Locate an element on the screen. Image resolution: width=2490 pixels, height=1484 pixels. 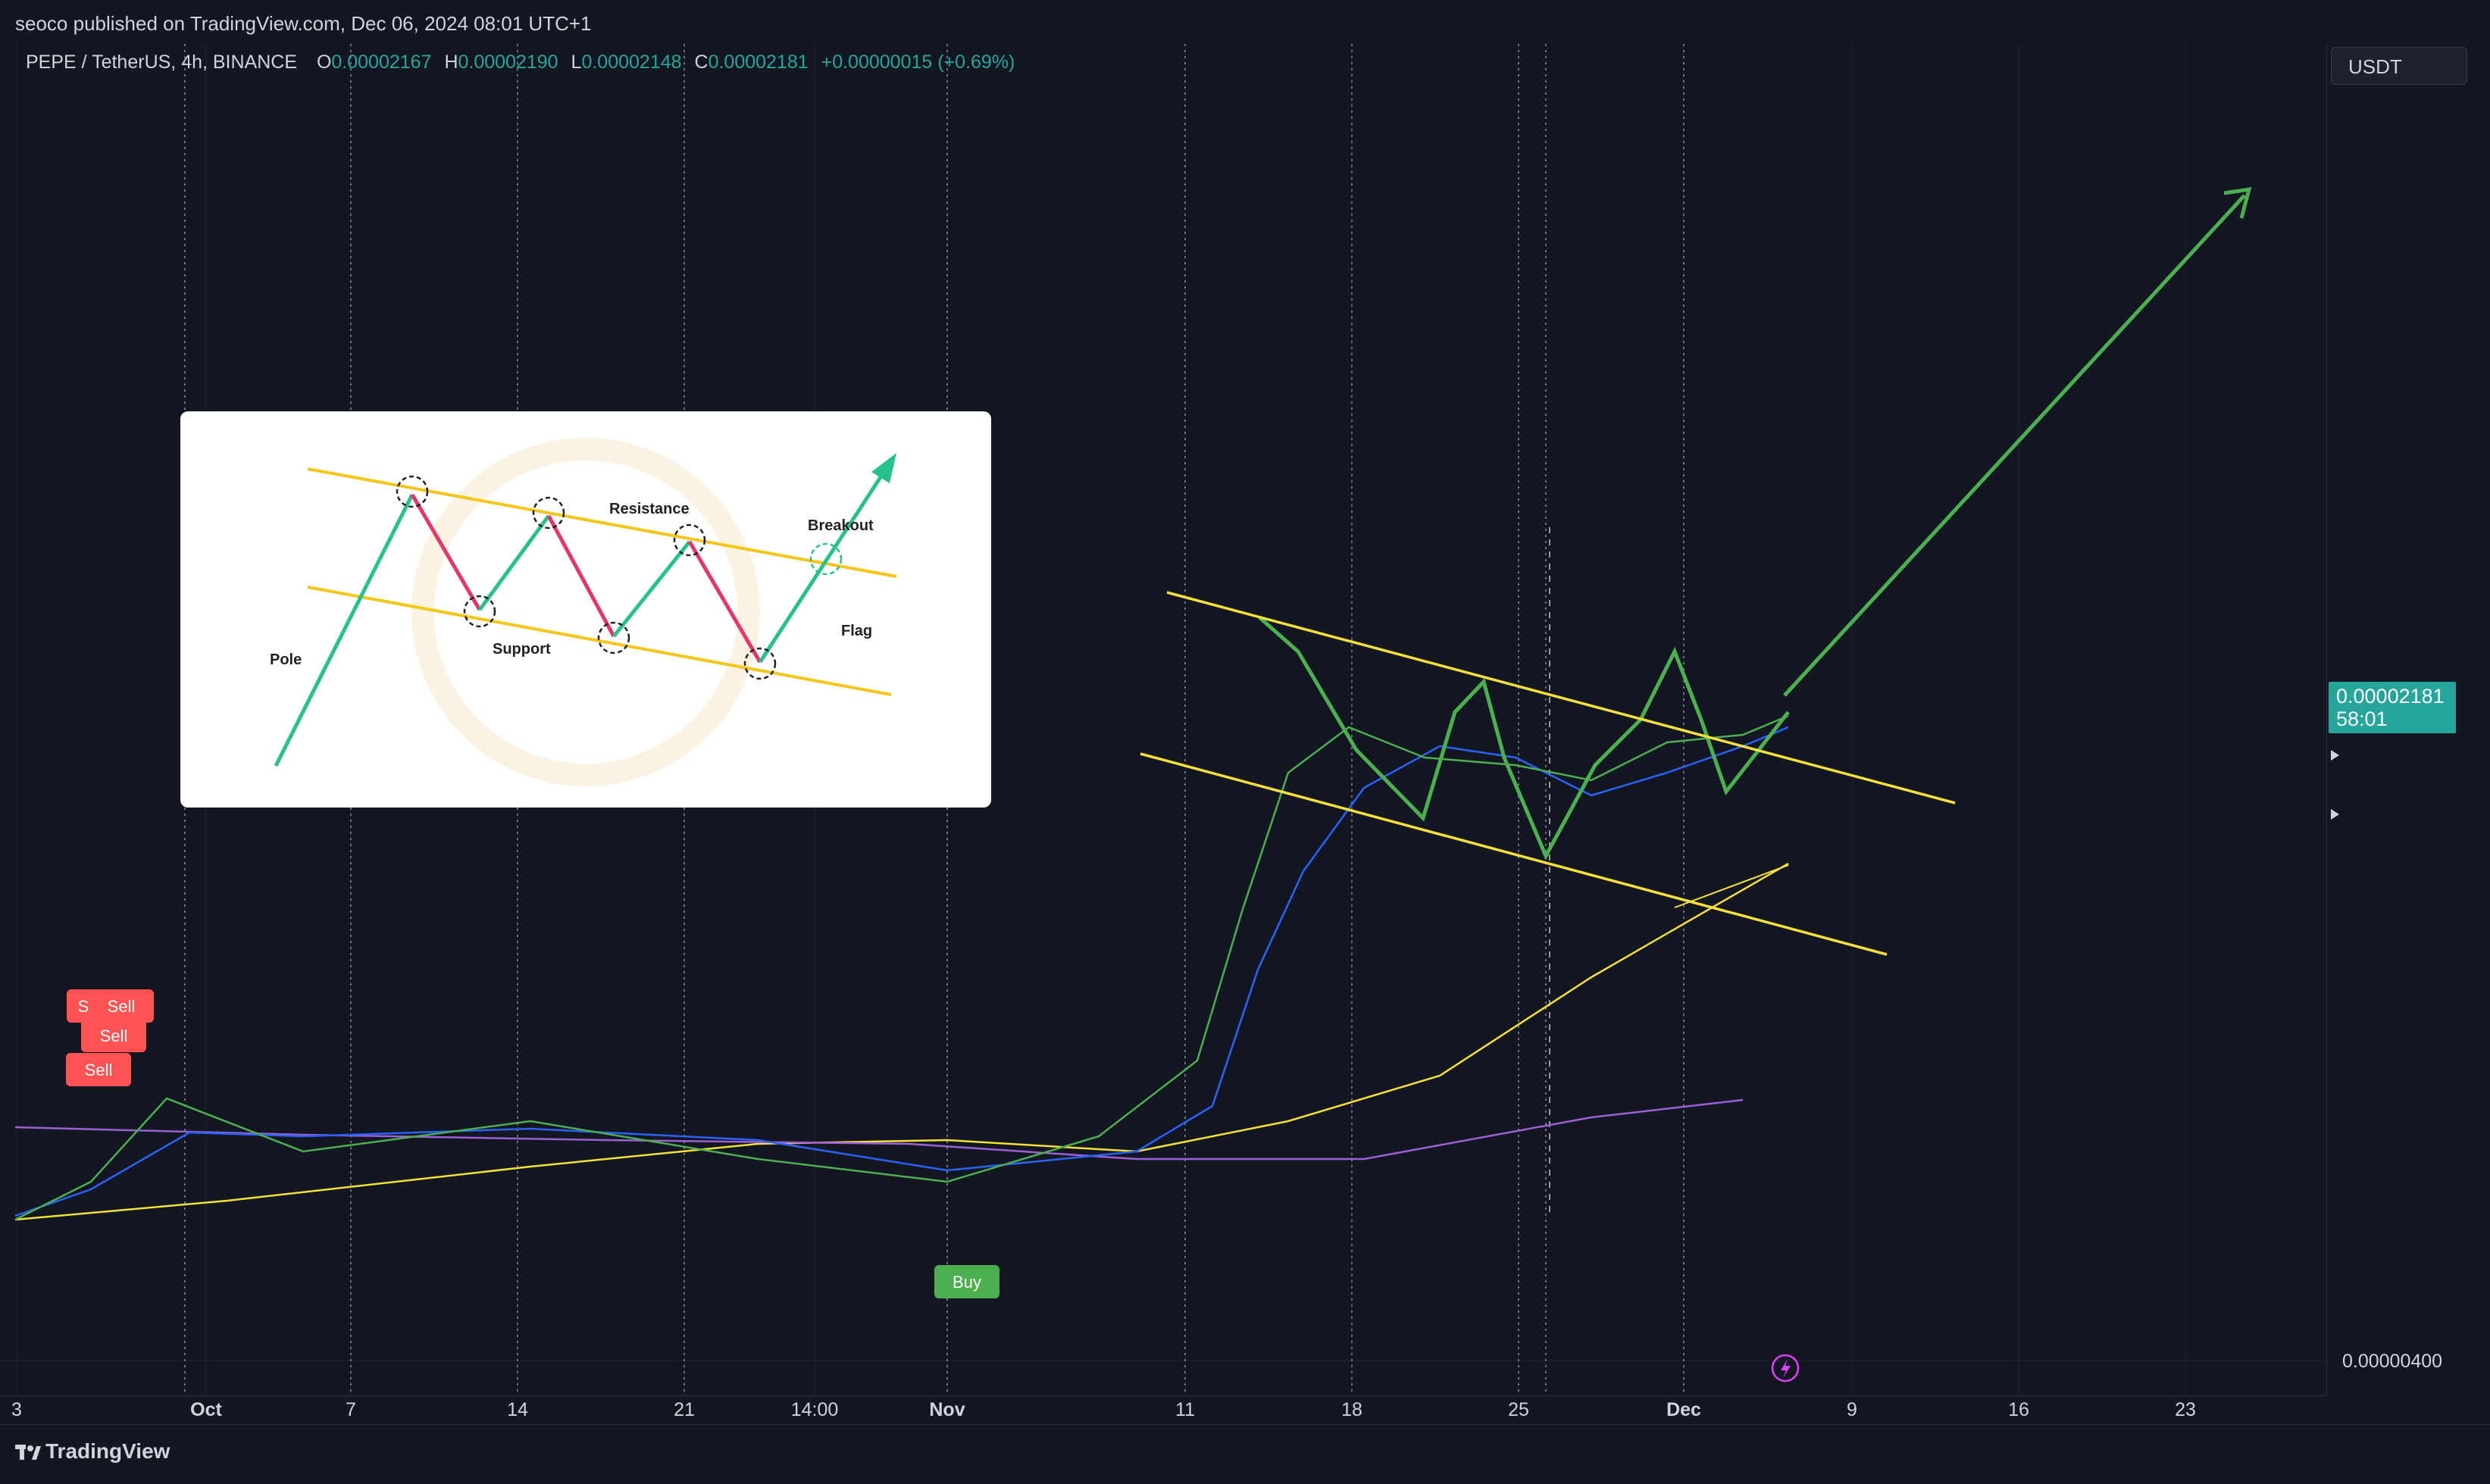
zigzag-line is located at coordinates (1524, 738).